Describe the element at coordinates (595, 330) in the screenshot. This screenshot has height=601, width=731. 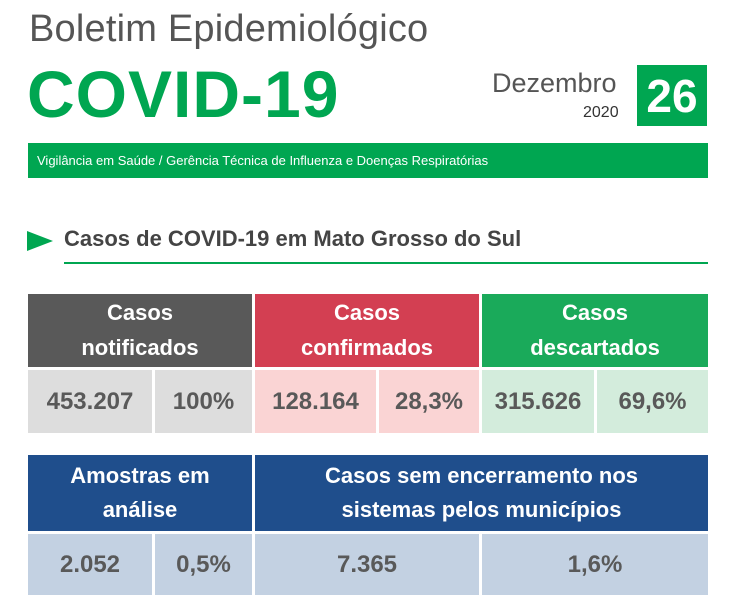
I see `discarded-header: Casos descartados` at that location.